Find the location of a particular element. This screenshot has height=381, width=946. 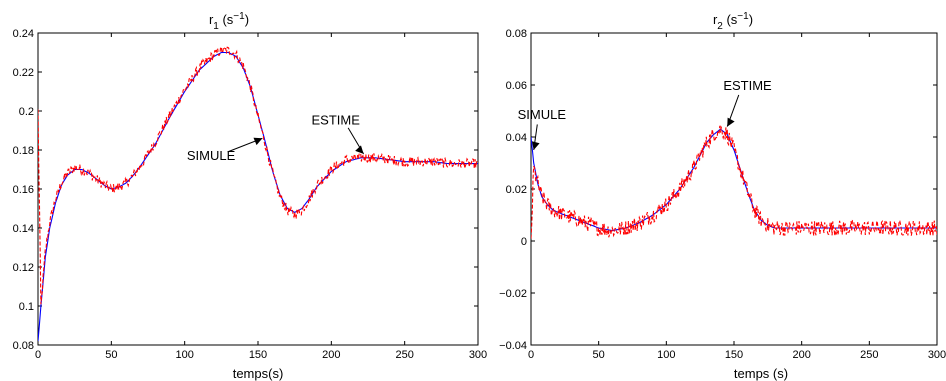

y-tick-label: 0.1 is located at coordinates (26, 307).